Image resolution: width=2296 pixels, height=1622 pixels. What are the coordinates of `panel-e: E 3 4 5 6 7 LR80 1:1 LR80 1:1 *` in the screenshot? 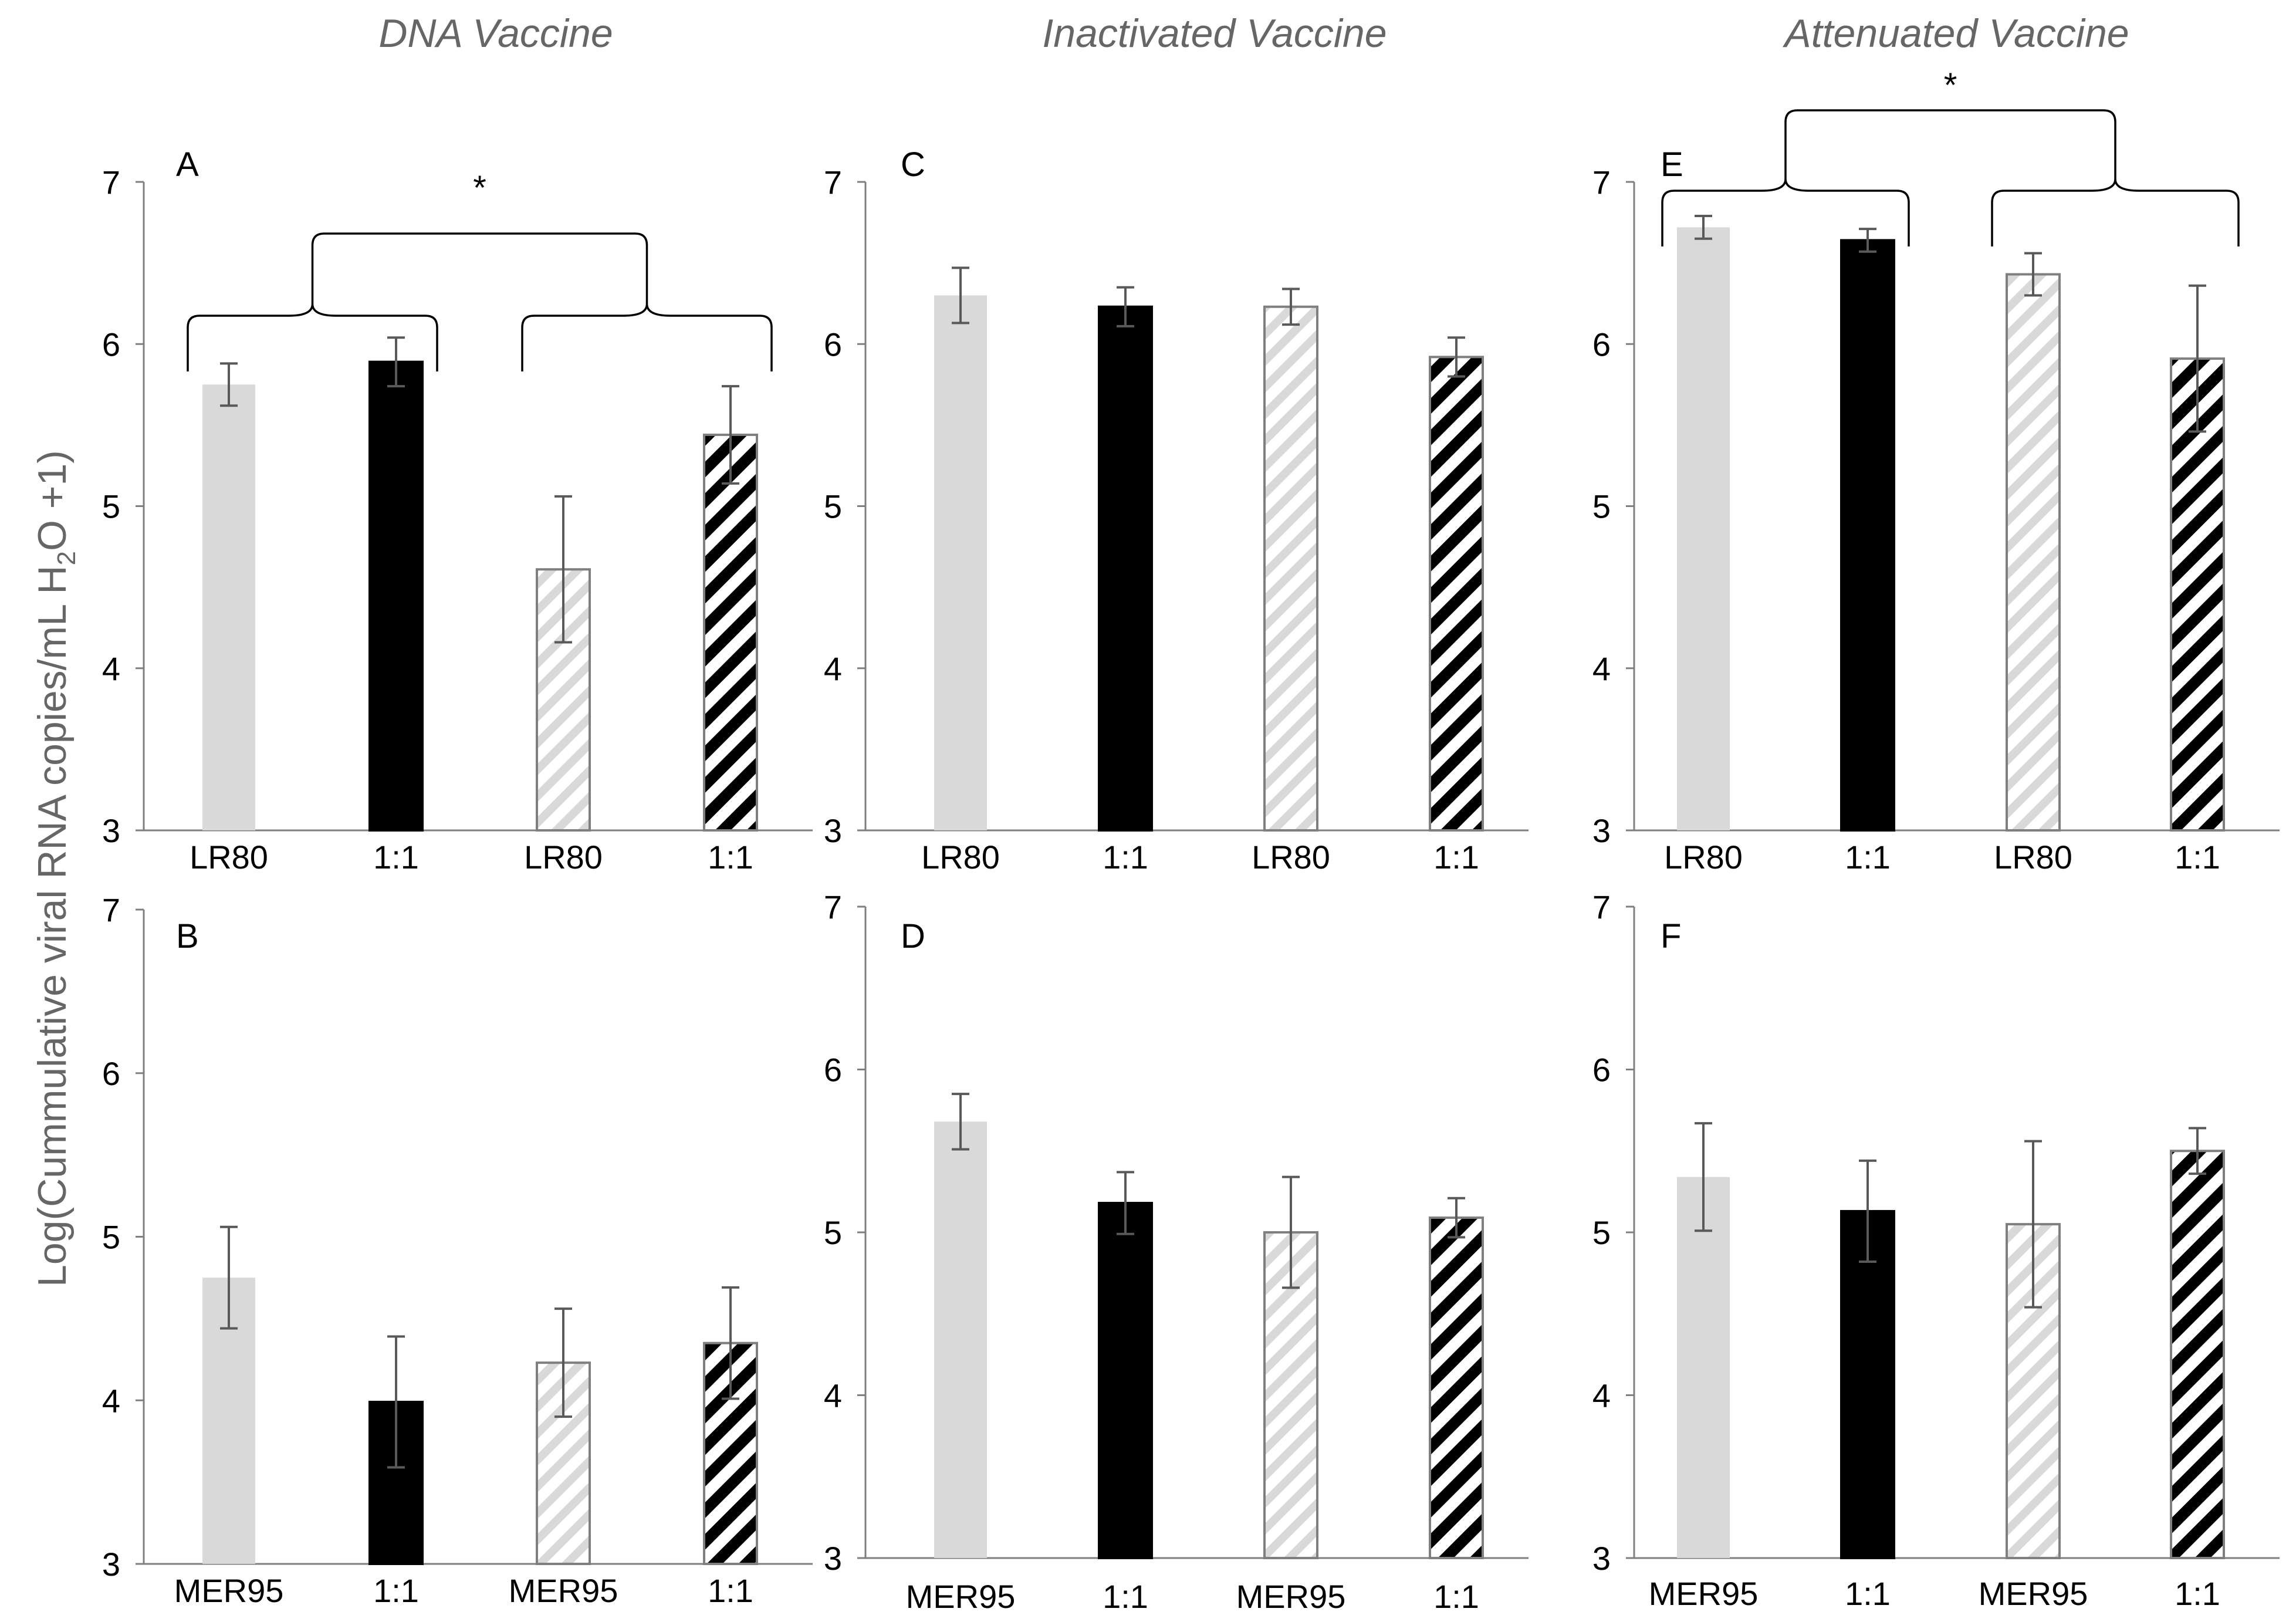 It's located at (1936, 471).